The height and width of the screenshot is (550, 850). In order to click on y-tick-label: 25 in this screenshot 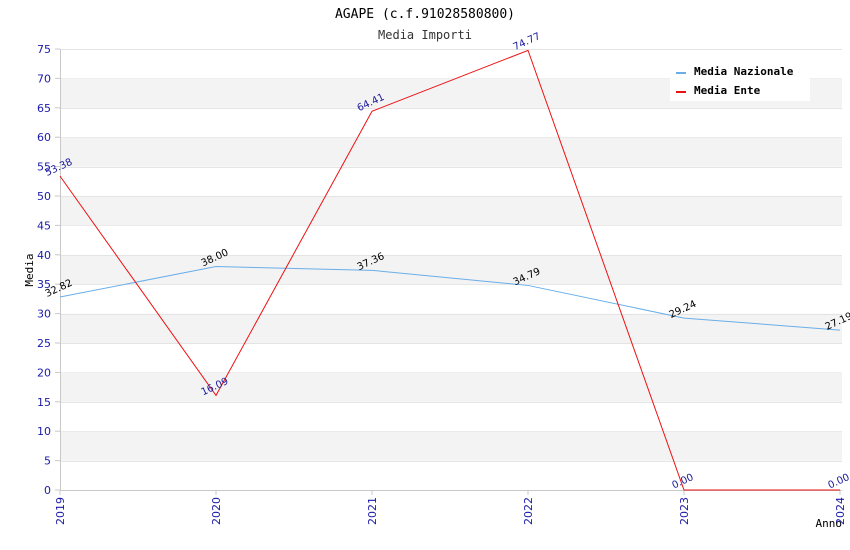, I will do `click(44, 343)`.